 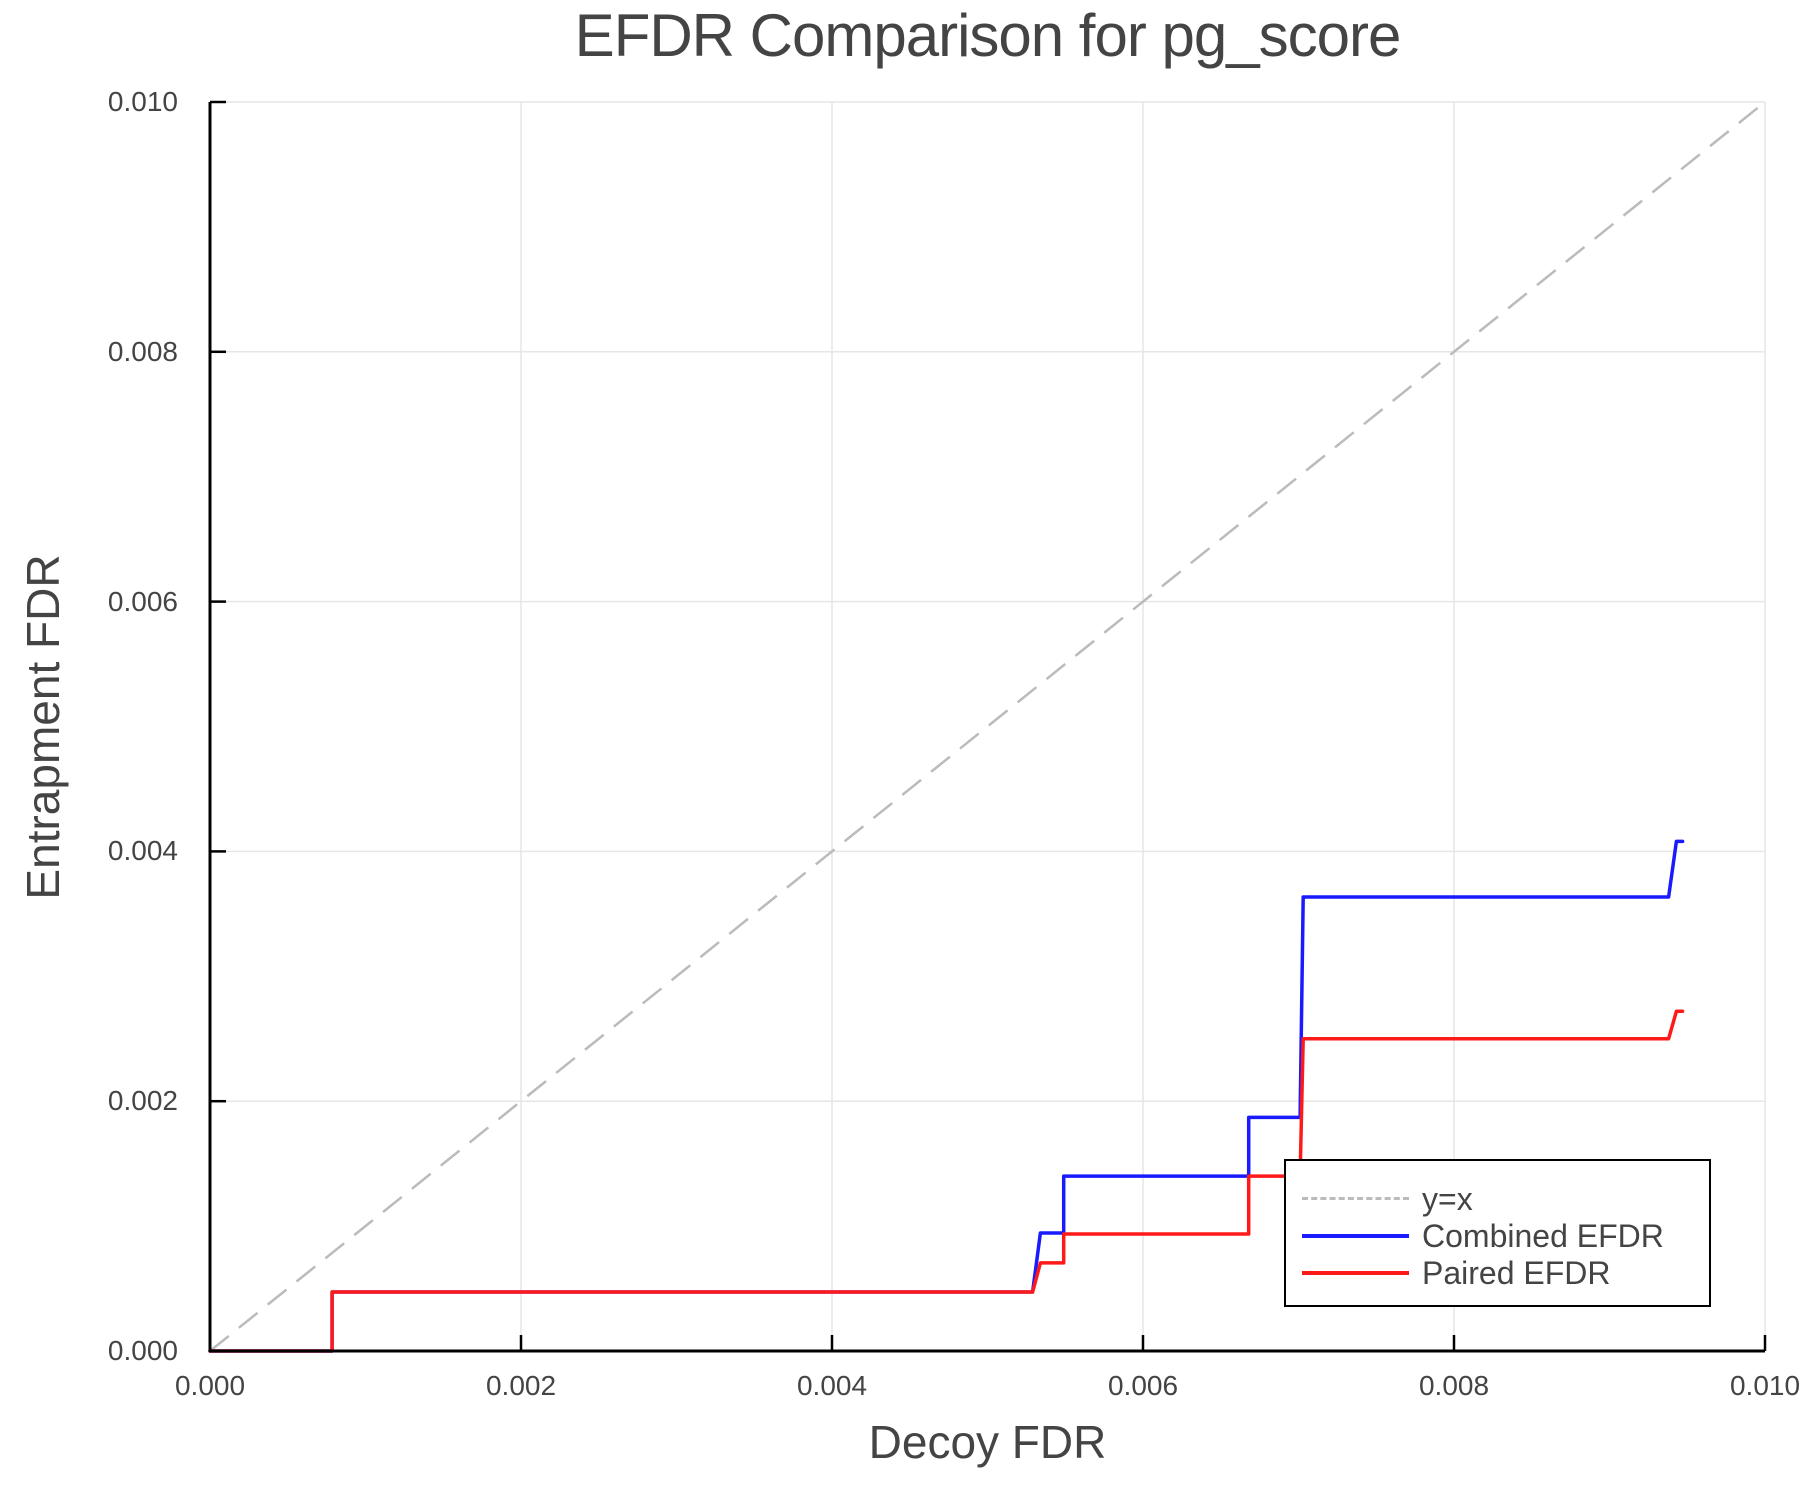 I want to click on blue-line-swatch-icon, so click(x=1355, y=1236).